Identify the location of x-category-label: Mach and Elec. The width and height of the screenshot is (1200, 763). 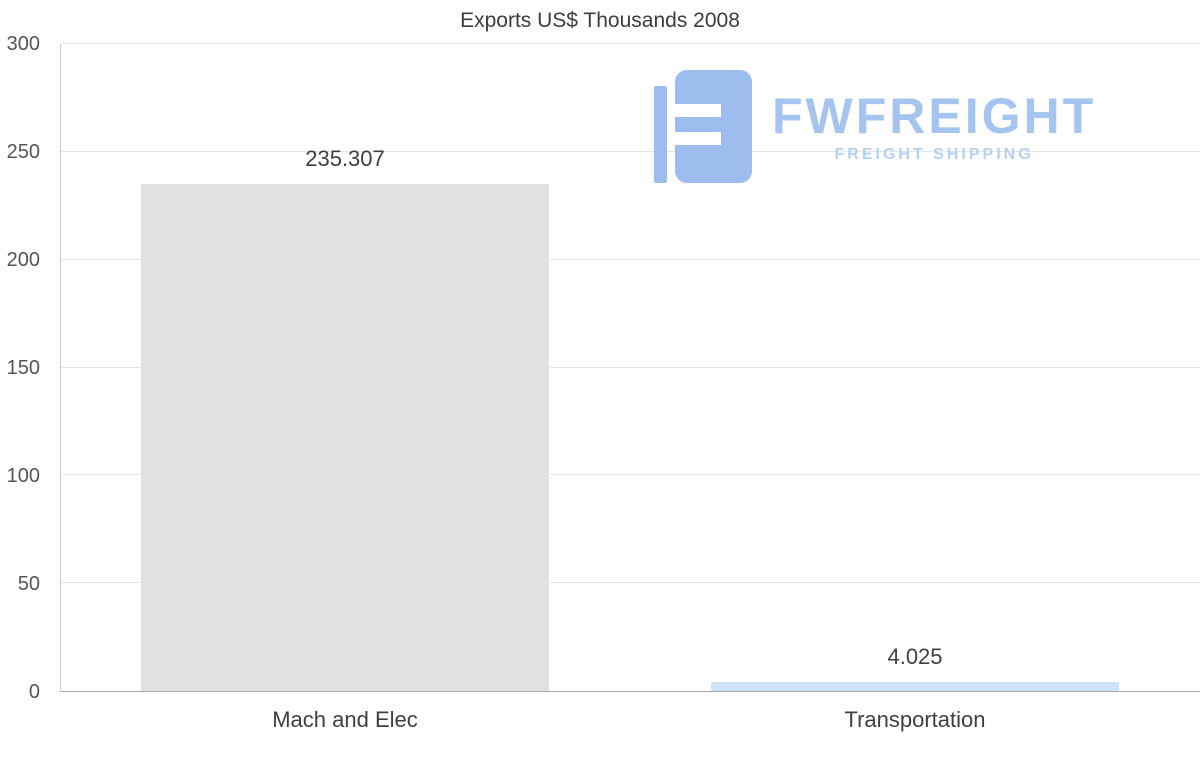
(345, 719).